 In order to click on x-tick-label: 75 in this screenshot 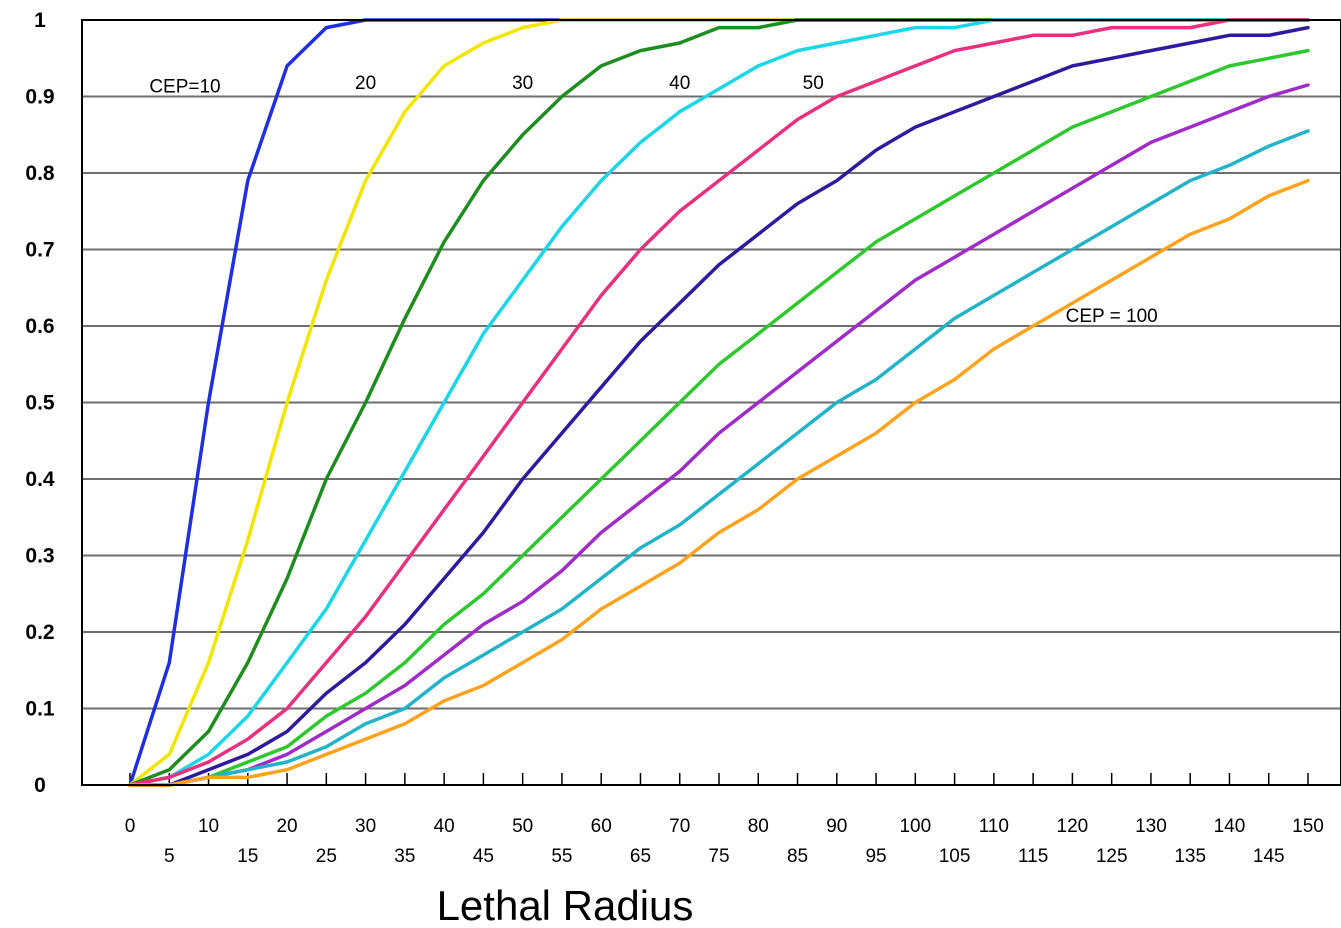, I will do `click(718, 856)`.